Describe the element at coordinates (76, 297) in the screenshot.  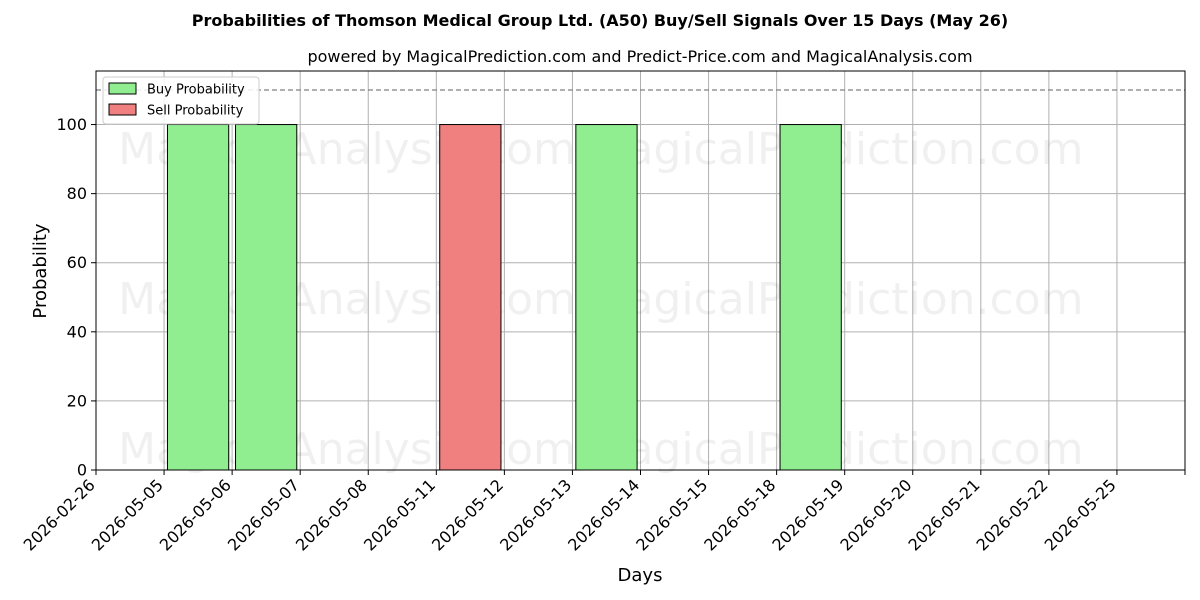
I see `y-tick-labels: 0 20 40 60 80 100` at that location.